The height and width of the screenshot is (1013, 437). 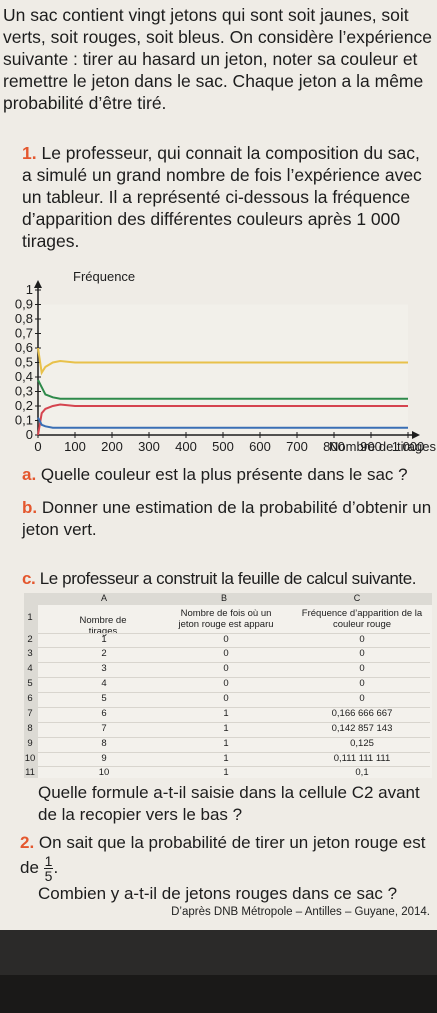 I want to click on x-tick-label: 100, so click(x=75, y=446).